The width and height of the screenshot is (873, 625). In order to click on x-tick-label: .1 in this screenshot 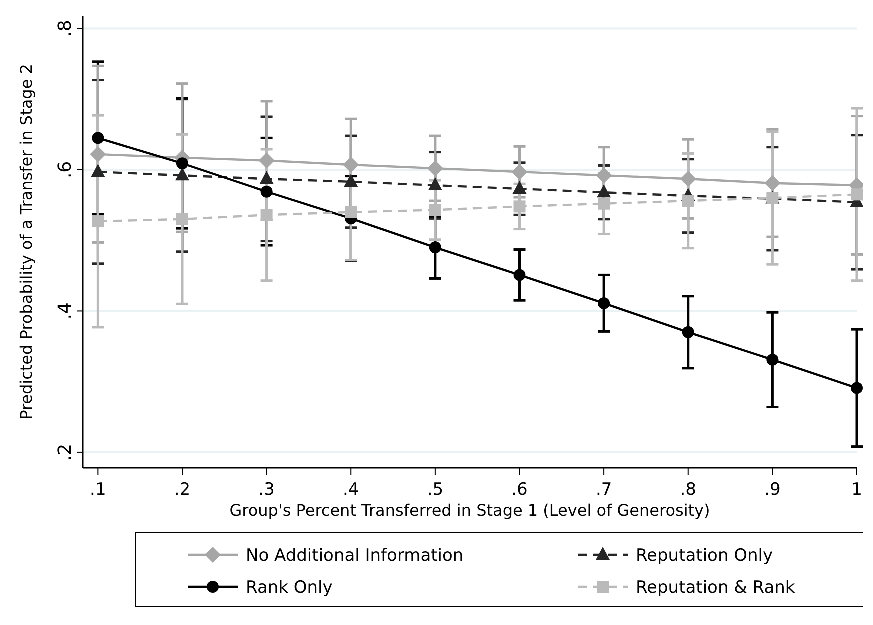, I will do `click(98, 490)`.